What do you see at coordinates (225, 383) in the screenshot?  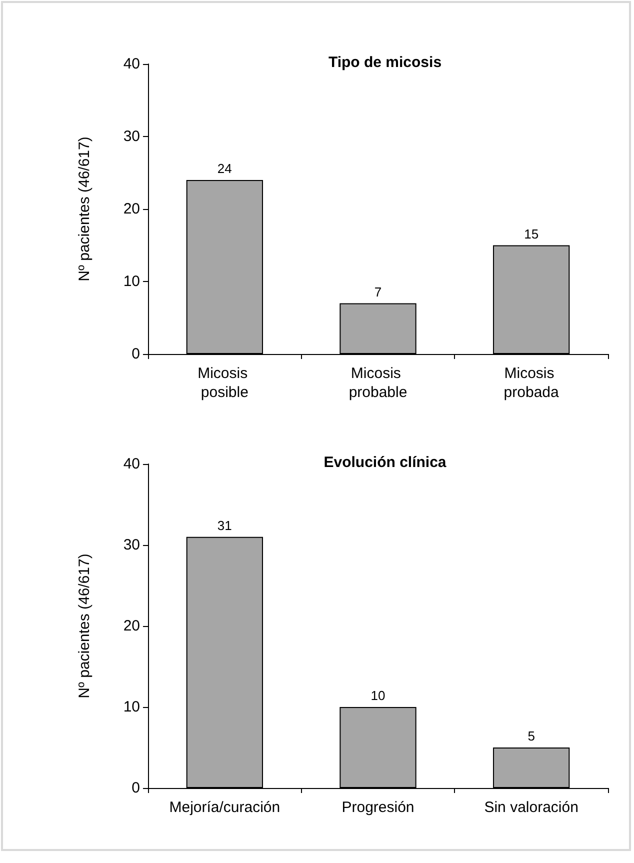 I see `x-tick-label: Micosis posible` at bounding box center [225, 383].